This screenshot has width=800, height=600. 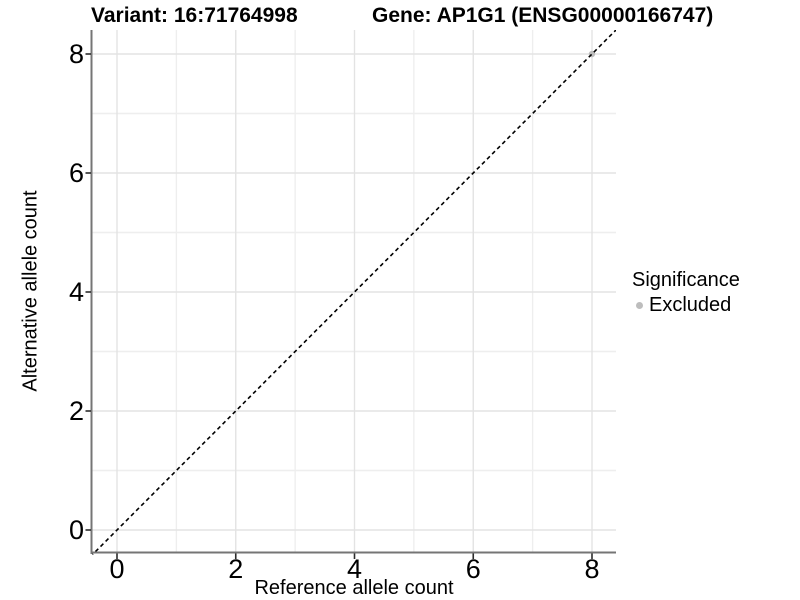 What do you see at coordinates (76, 173) in the screenshot?
I see `y-tick-label: 6` at bounding box center [76, 173].